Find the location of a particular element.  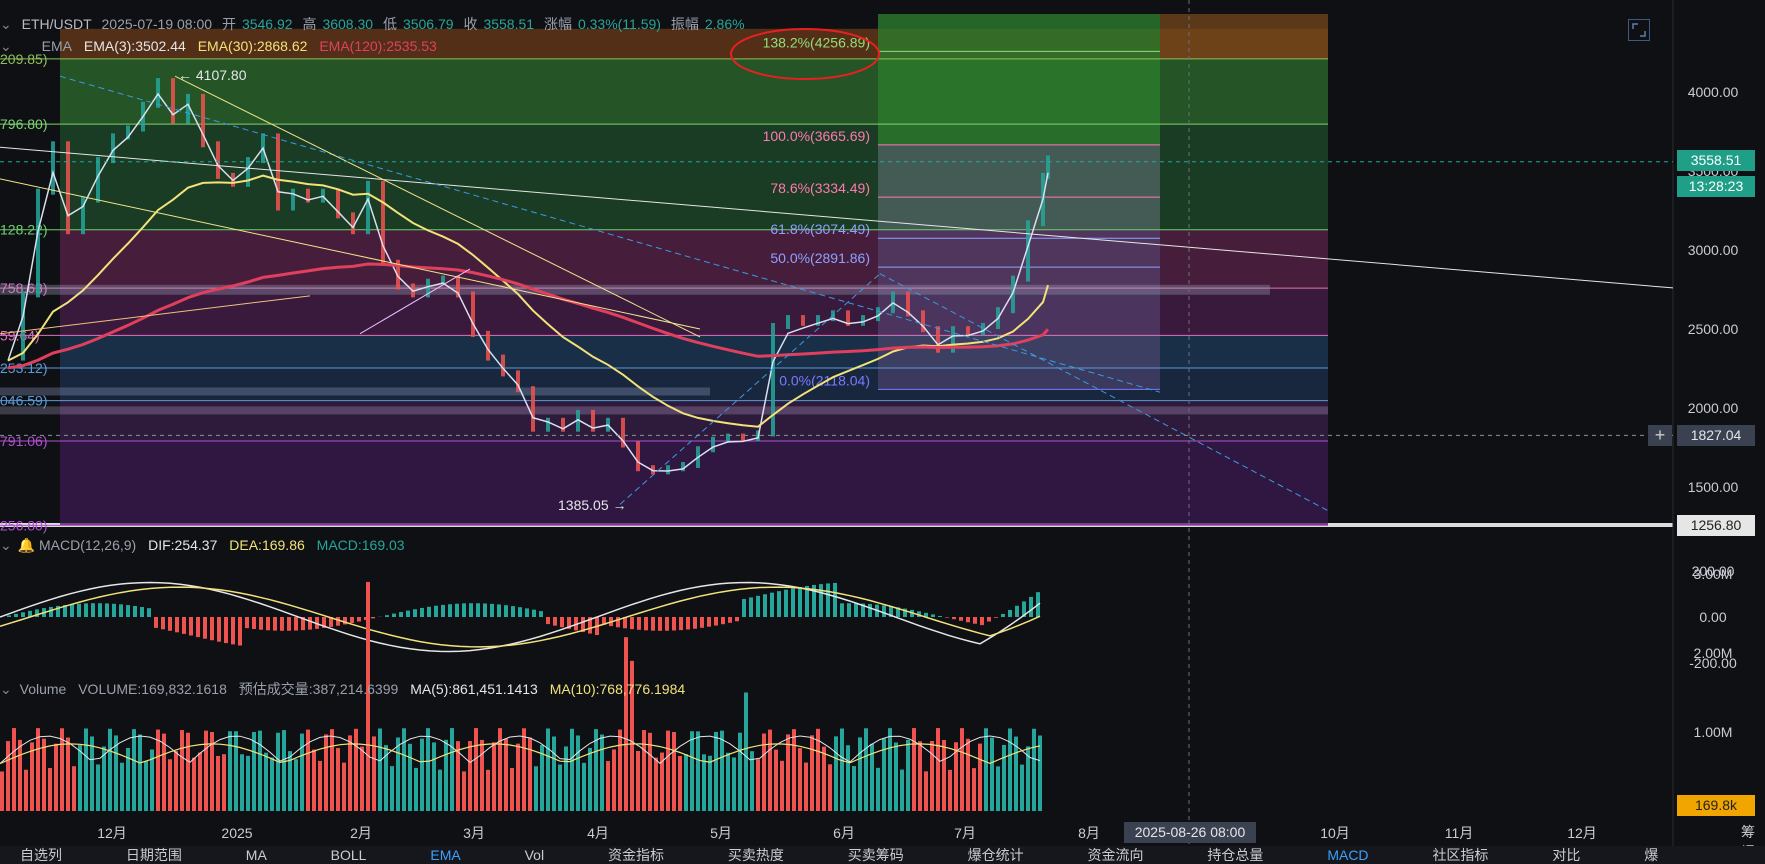

bottom-price-tag: 1256.80 is located at coordinates (1716, 525).